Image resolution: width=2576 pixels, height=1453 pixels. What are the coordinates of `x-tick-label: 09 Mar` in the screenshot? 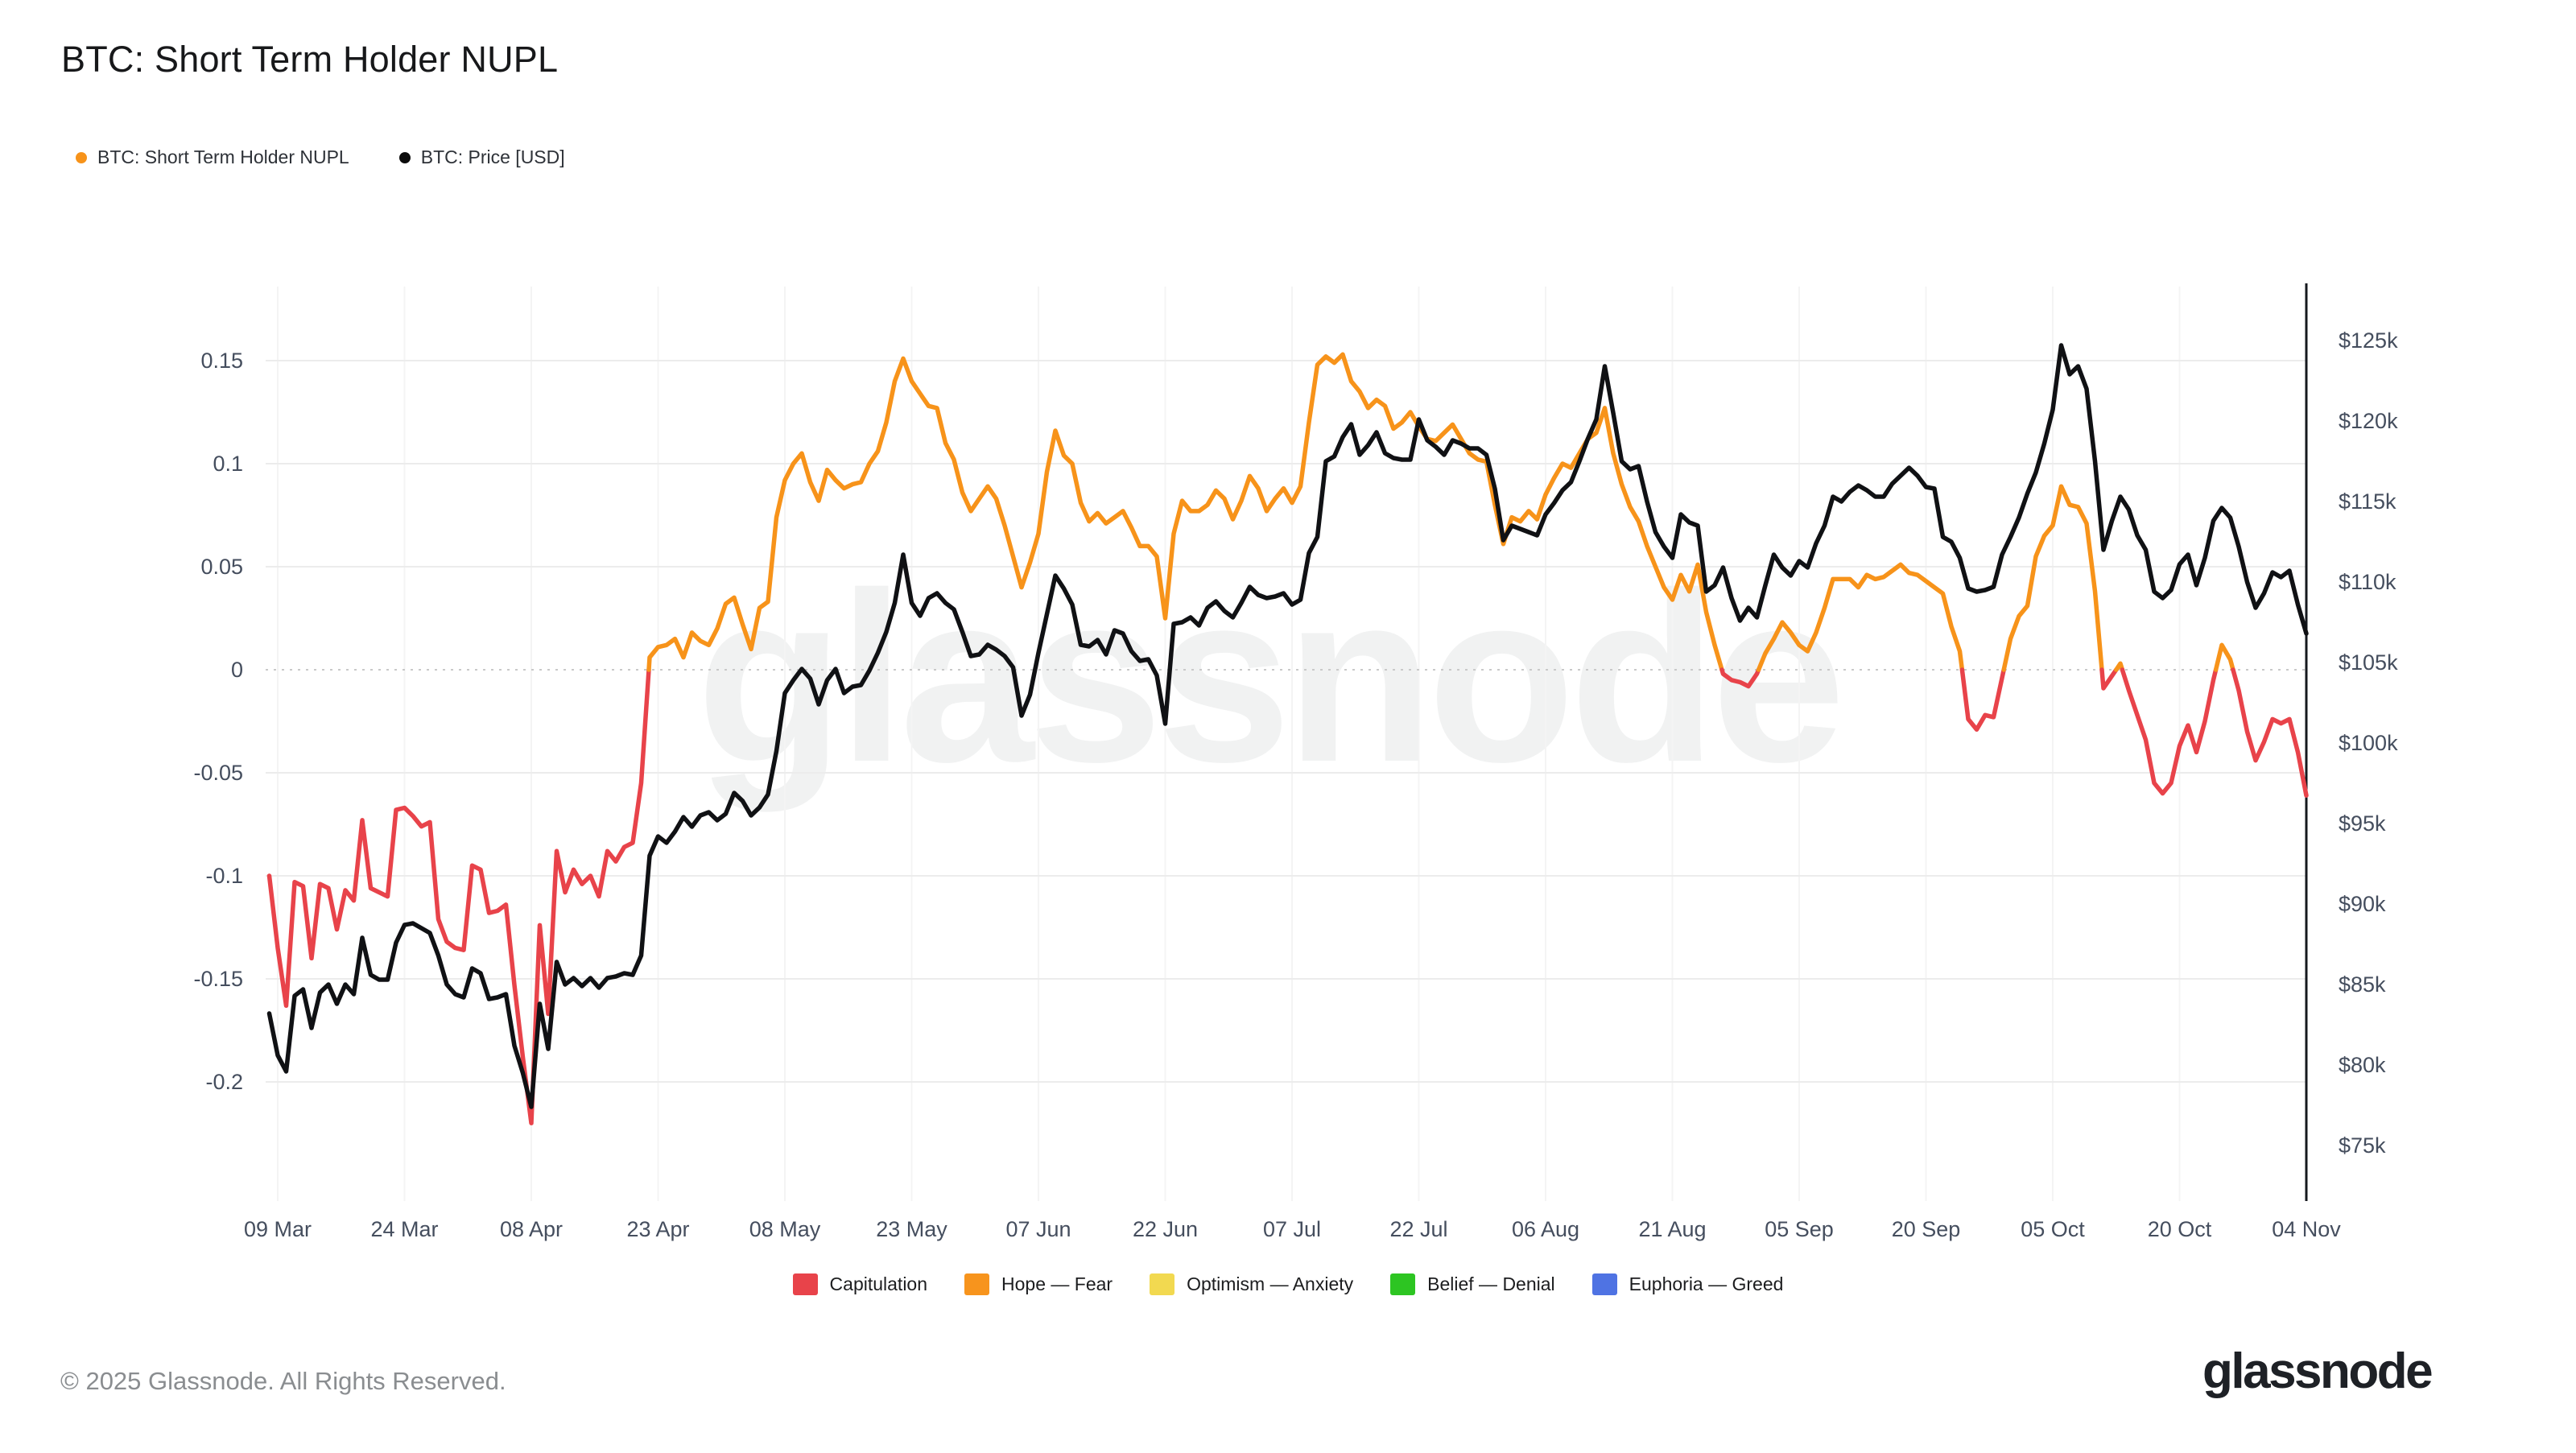 It's located at (278, 1229).